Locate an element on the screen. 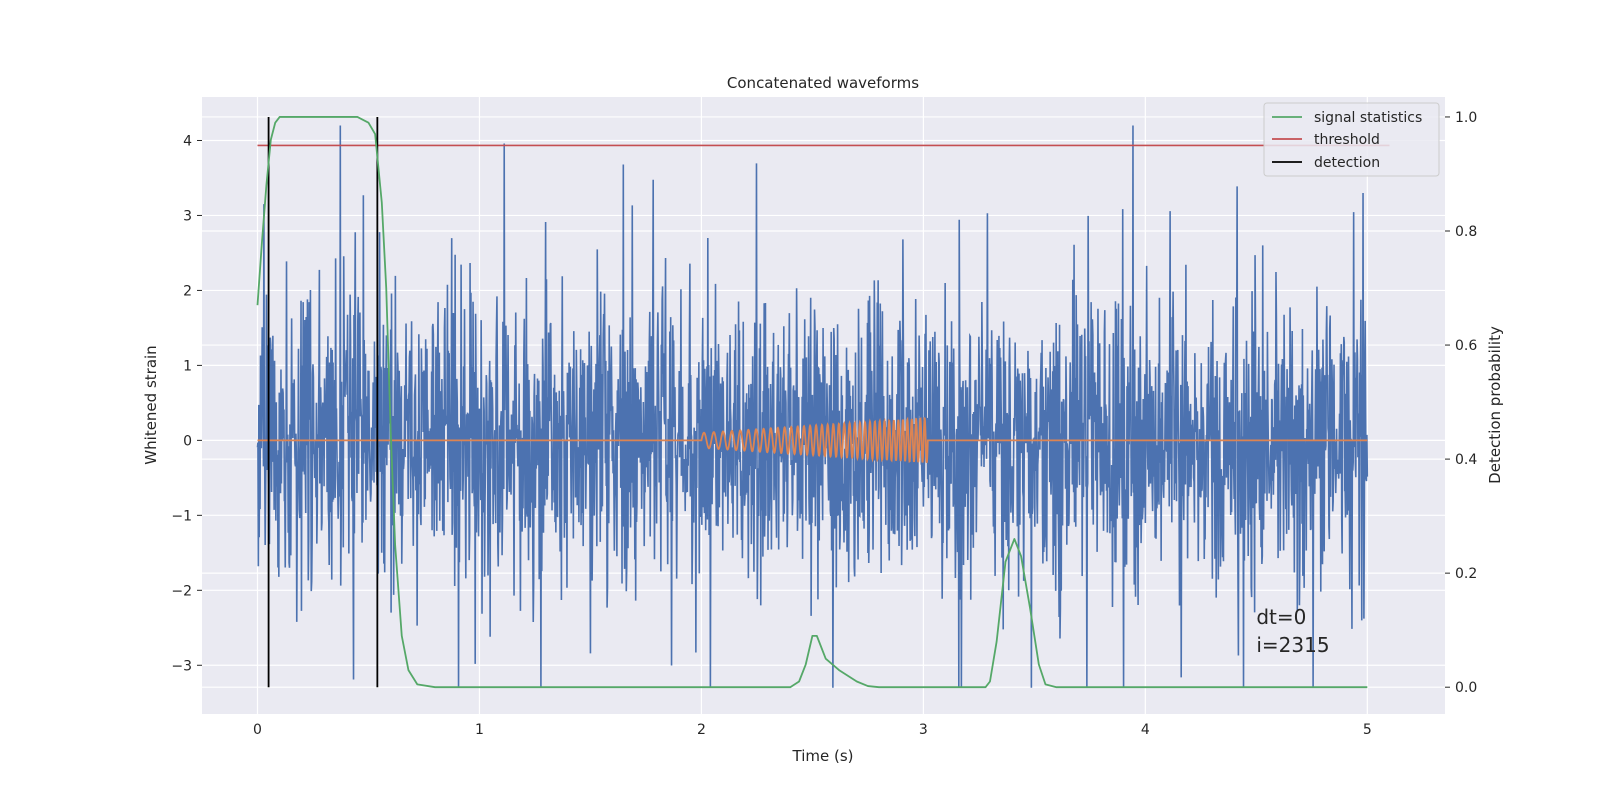 The width and height of the screenshot is (1600, 800). y-tick-label: 1 is located at coordinates (187, 366).